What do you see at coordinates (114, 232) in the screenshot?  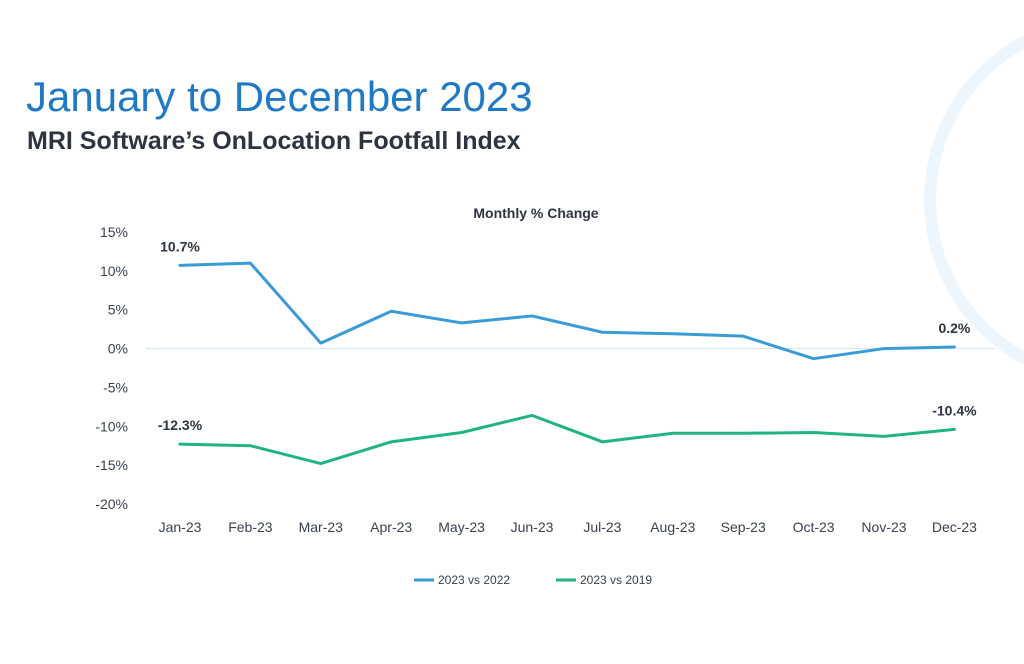 I see `y-tick-label: 15%` at bounding box center [114, 232].